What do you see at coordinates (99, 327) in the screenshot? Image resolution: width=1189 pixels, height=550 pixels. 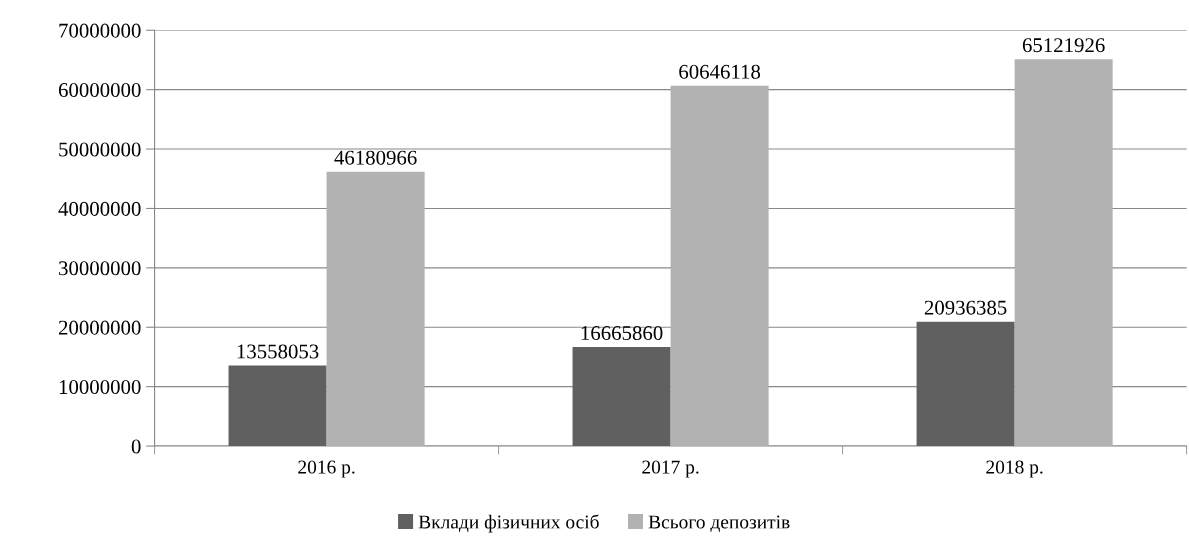 I see `y-tick-label: 20000000` at bounding box center [99, 327].